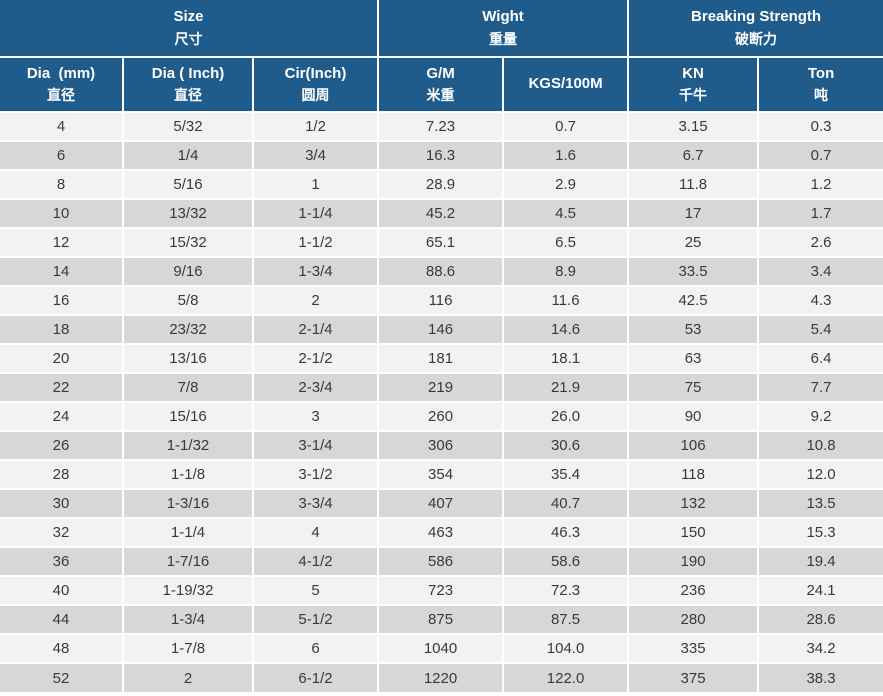 This screenshot has height=696, width=883. Describe the element at coordinates (756, 17) in the screenshot. I see `group-header-breaking-strength-en: Breaking Strength` at that location.